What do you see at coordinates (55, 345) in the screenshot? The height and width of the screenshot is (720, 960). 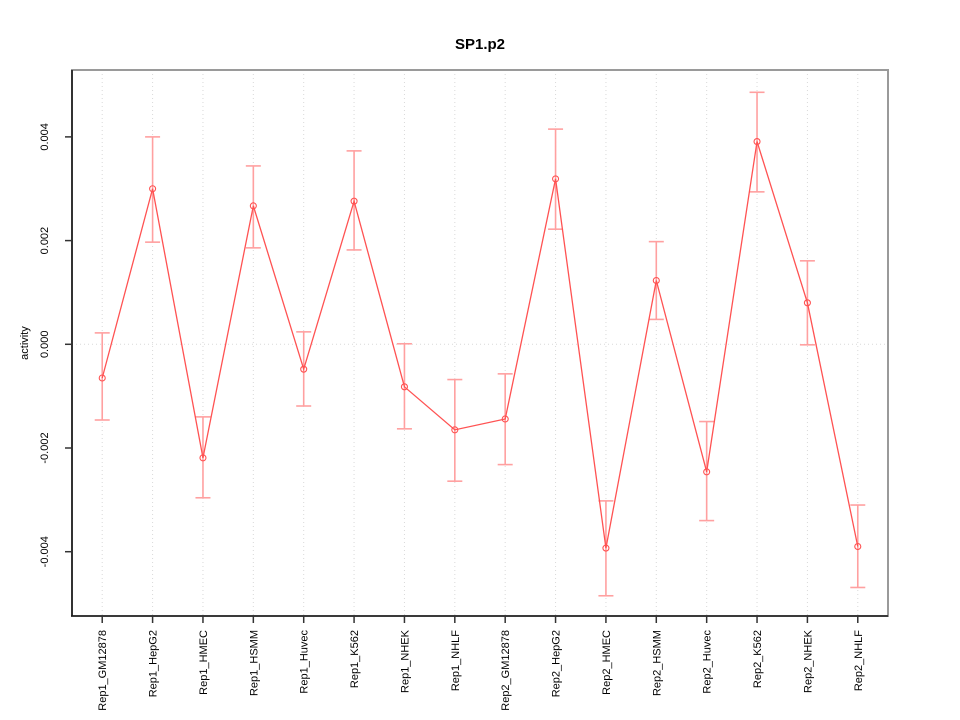 I see `y-axis: -0.004 -0.002 0.000 0.002 0.004` at bounding box center [55, 345].